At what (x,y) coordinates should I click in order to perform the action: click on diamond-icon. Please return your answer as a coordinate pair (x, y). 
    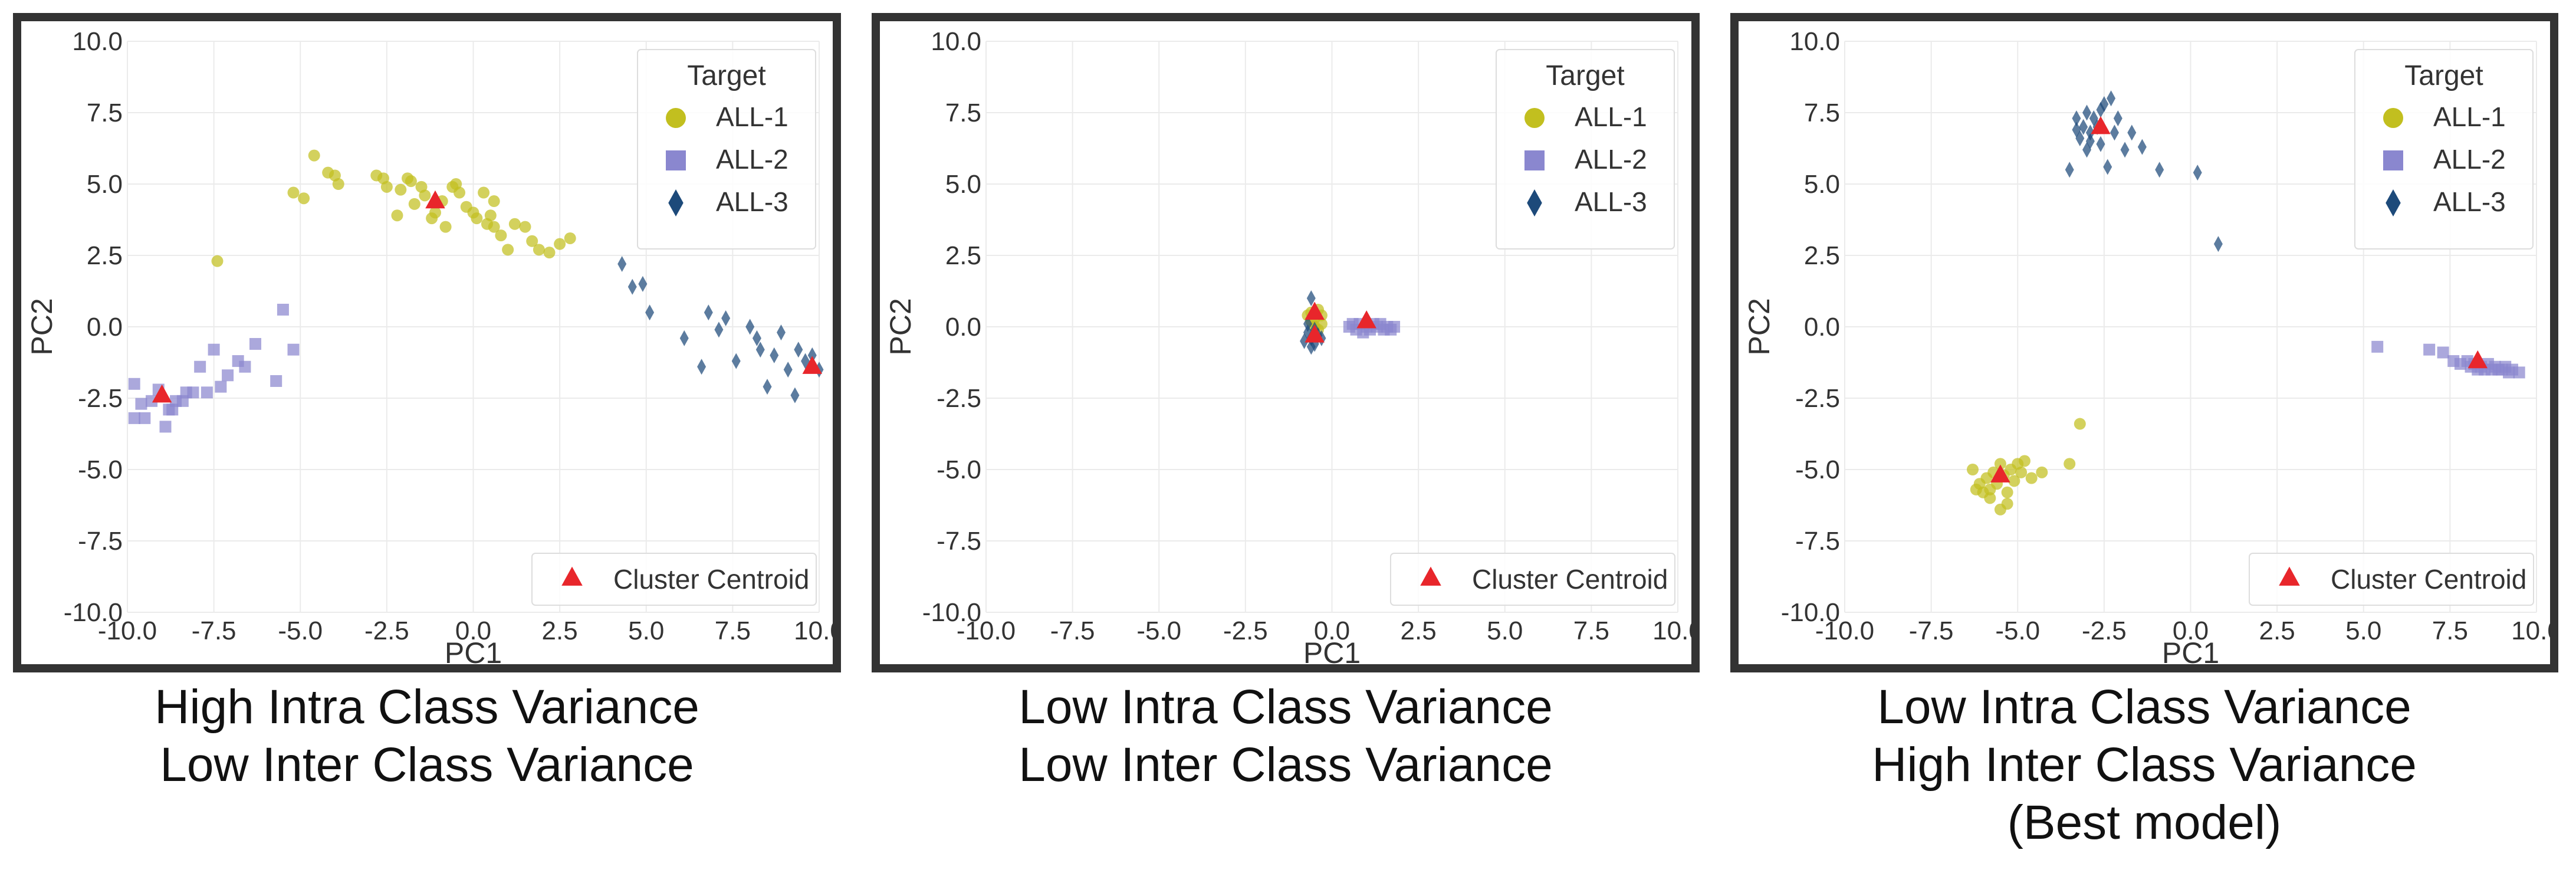
    Looking at the image, I should click on (2393, 202).